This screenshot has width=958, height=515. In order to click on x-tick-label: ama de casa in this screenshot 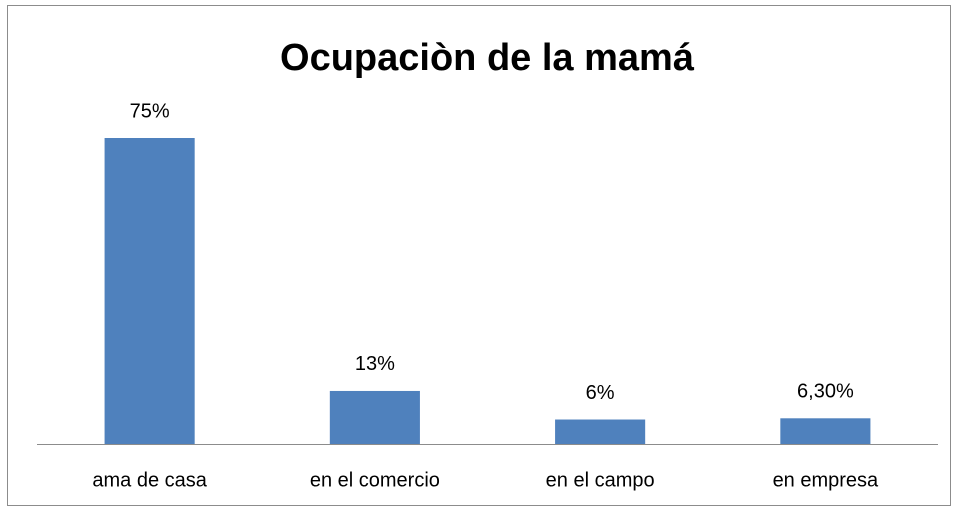, I will do `click(149, 480)`.